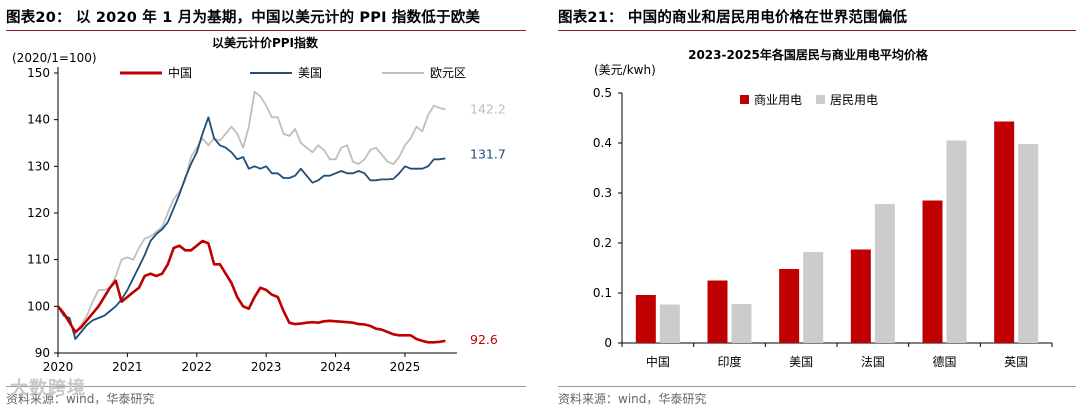 The width and height of the screenshot is (1080, 411). What do you see at coordinates (243, 18) in the screenshot?
I see `left-figure-title: 图表20： 以 2020 年 1 月为基期，中国以美元计的 PPI 指数低于欧美` at bounding box center [243, 18].